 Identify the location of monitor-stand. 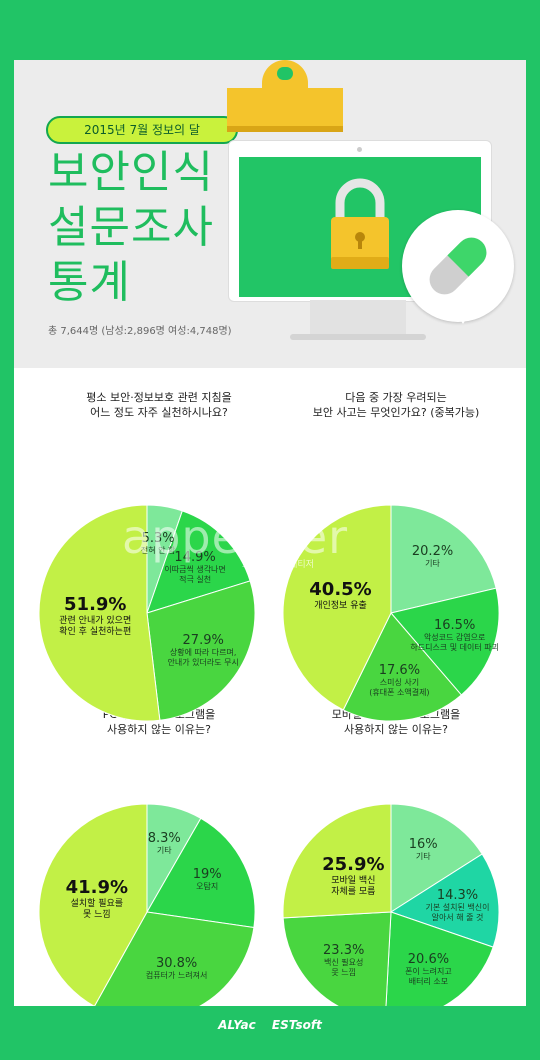
(358, 318).